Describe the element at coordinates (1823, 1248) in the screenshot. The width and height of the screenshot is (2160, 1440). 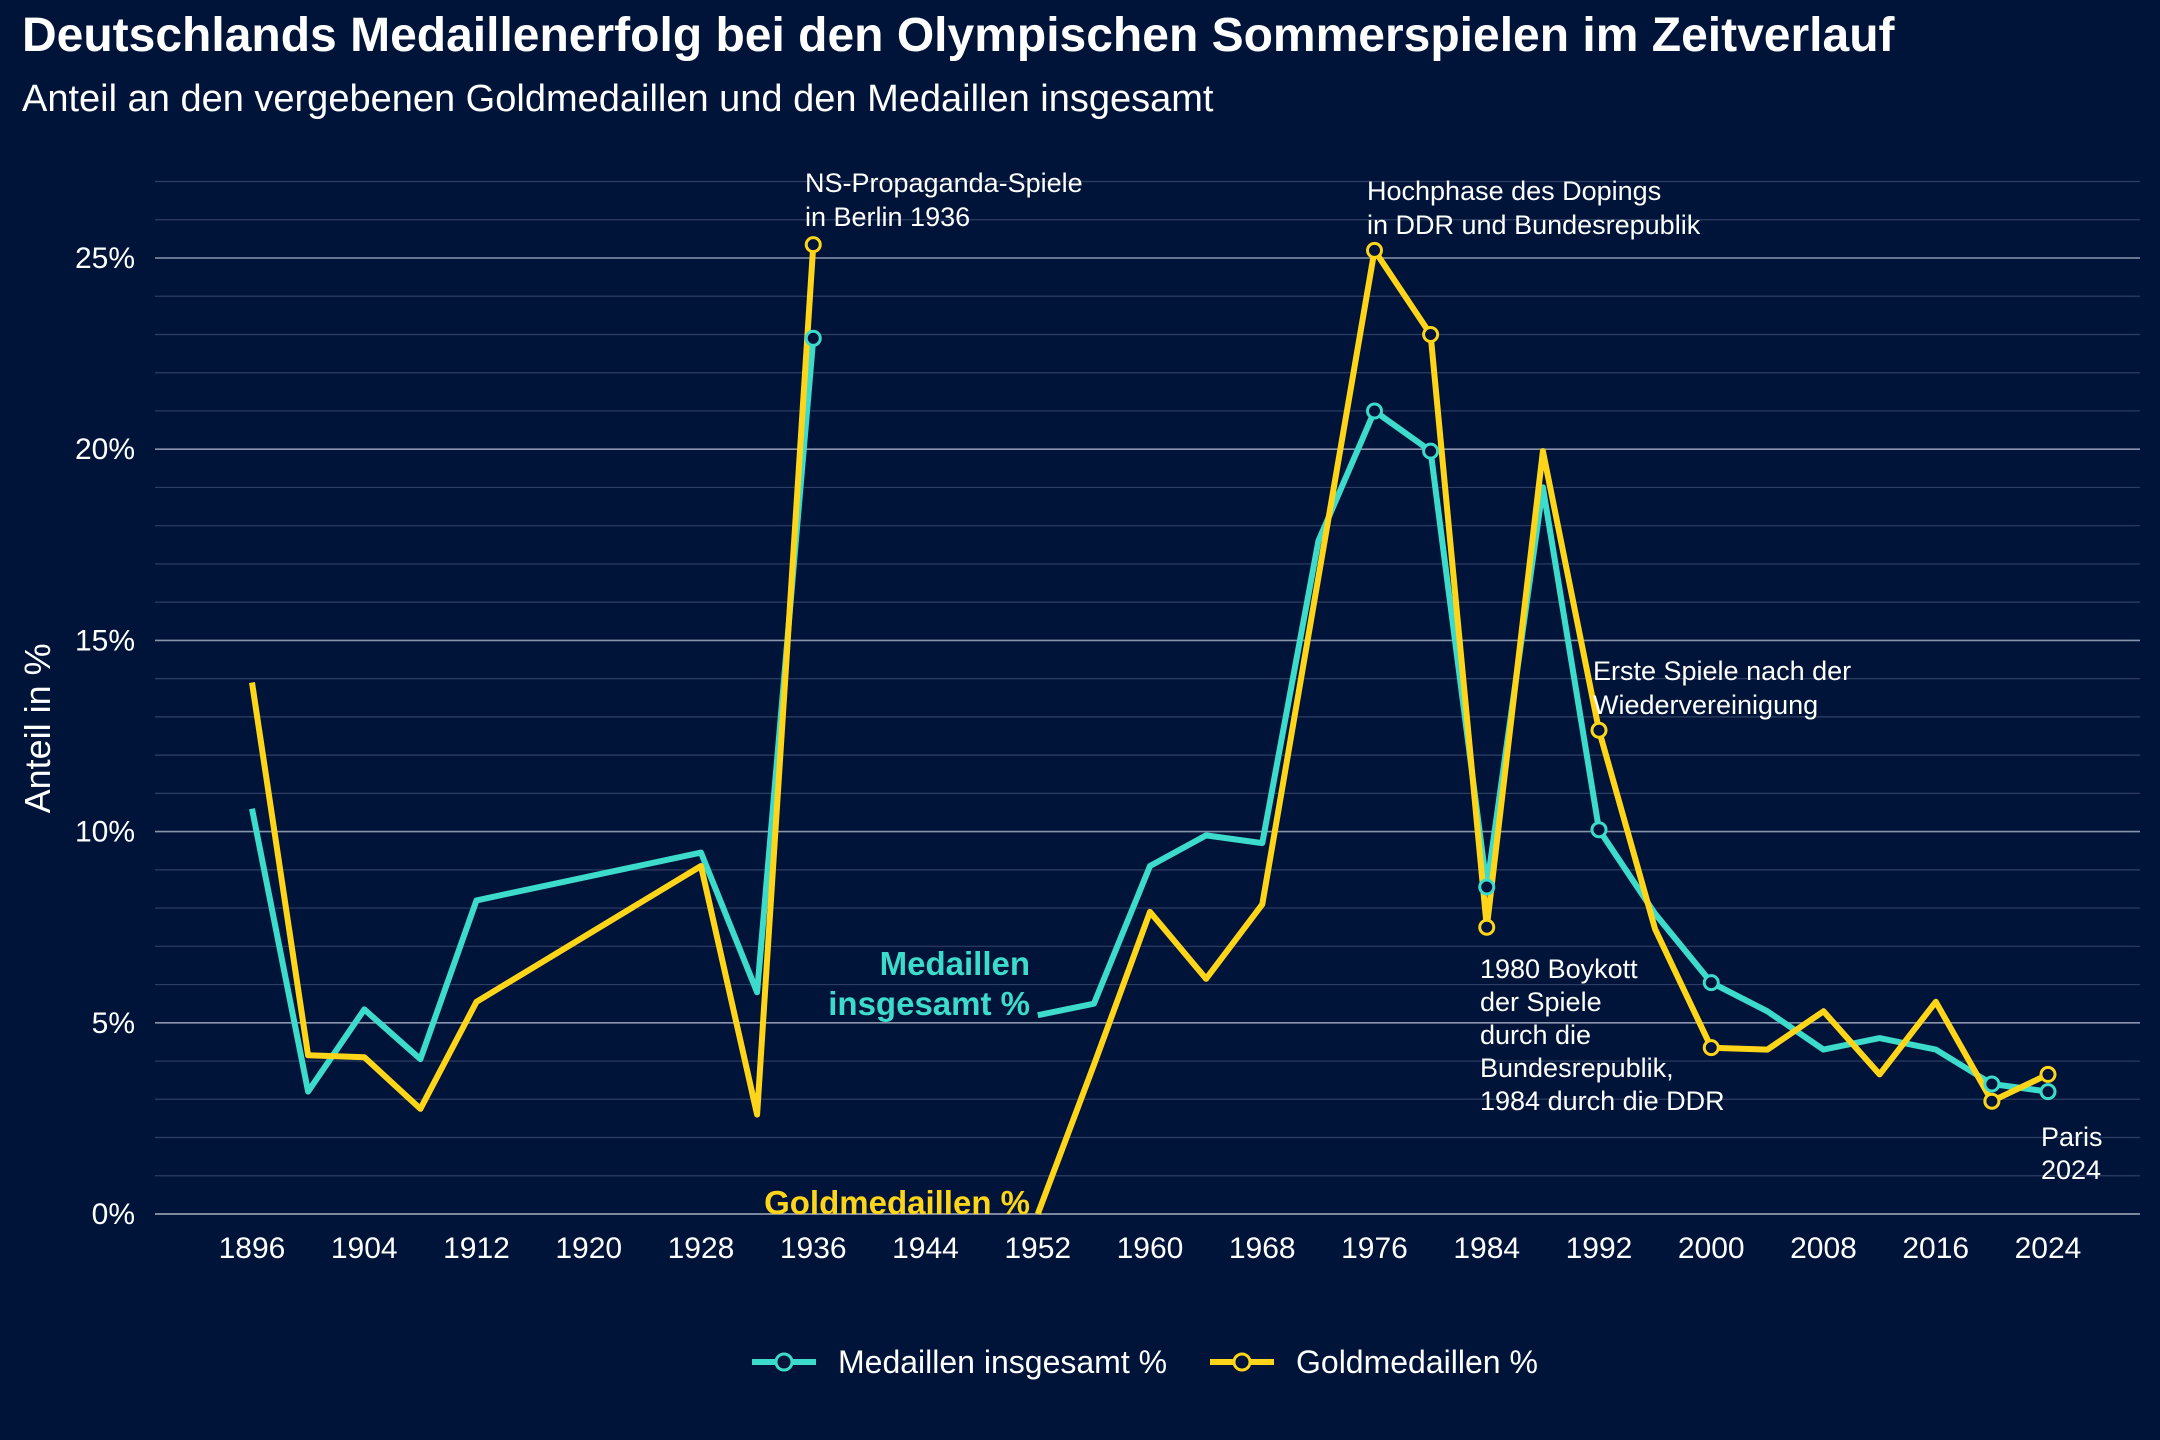
I see `x-tick-label: 2008` at that location.